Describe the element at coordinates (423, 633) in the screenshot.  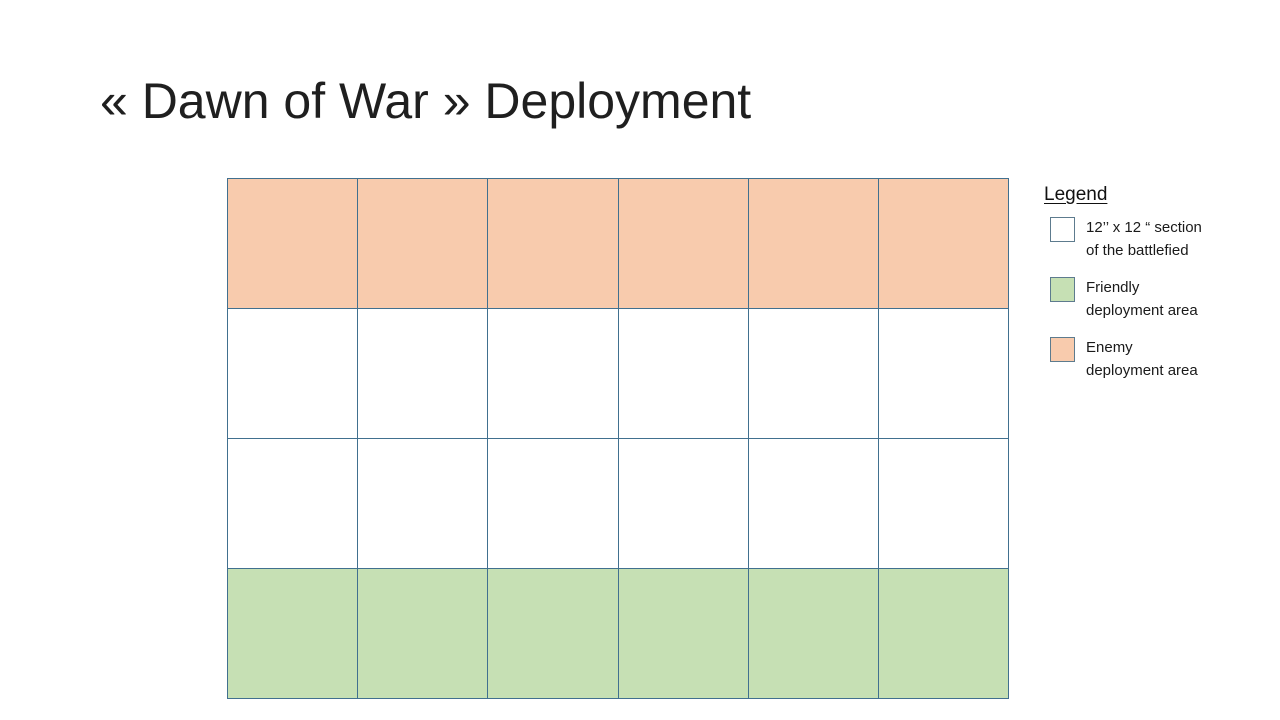
I see `grid-cell-r4c2` at that location.